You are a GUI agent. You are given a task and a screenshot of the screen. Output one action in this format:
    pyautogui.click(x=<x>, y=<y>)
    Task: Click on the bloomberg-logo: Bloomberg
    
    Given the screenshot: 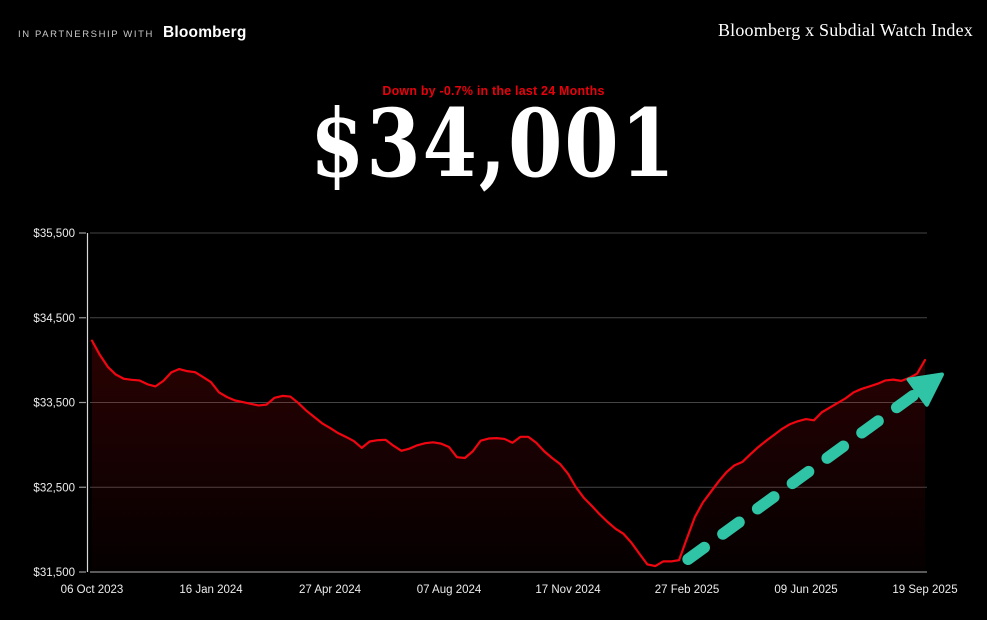 What is the action you would take?
    pyautogui.click(x=204, y=32)
    